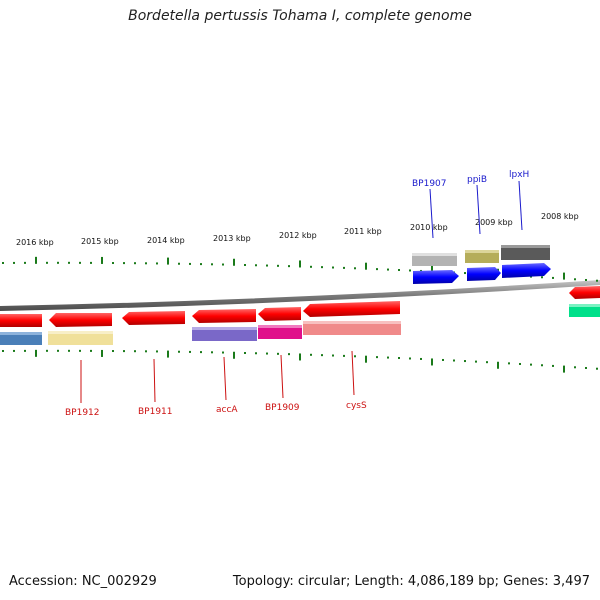 Image resolution: width=600 pixels, height=600 pixels. I want to click on gene-label-acca: accA, so click(227, 410).